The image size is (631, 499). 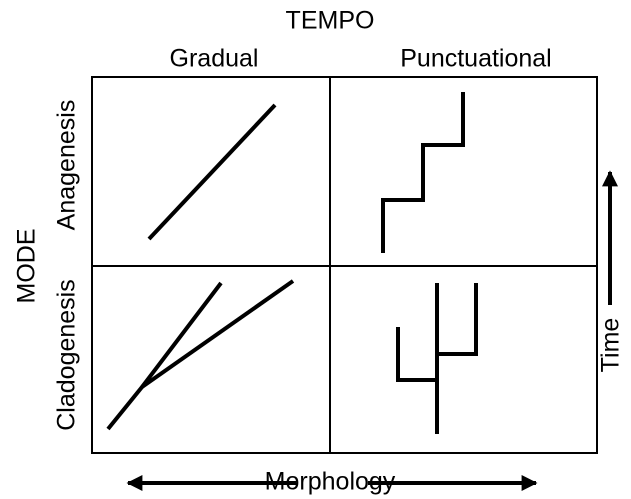 I want to click on column-label: Gradual, so click(x=214, y=59).